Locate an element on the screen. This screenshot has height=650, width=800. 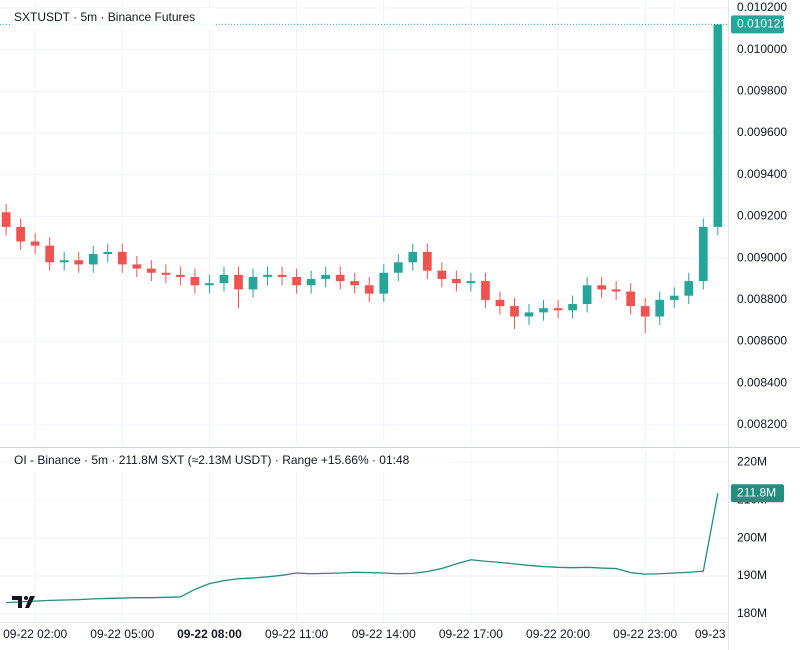
y-tick-label: 0.009800 is located at coordinates (762, 91).